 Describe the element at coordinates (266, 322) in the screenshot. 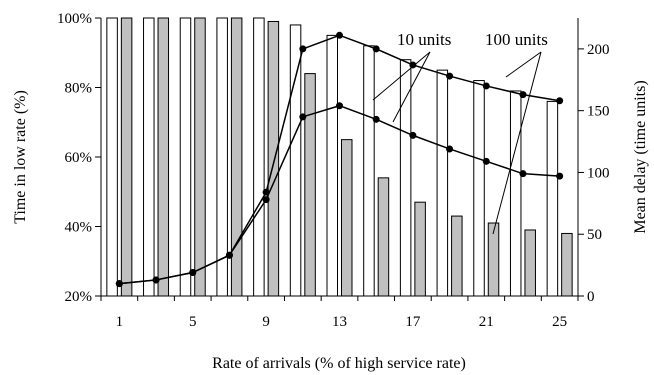

I see `x-tick-label: 9` at that location.